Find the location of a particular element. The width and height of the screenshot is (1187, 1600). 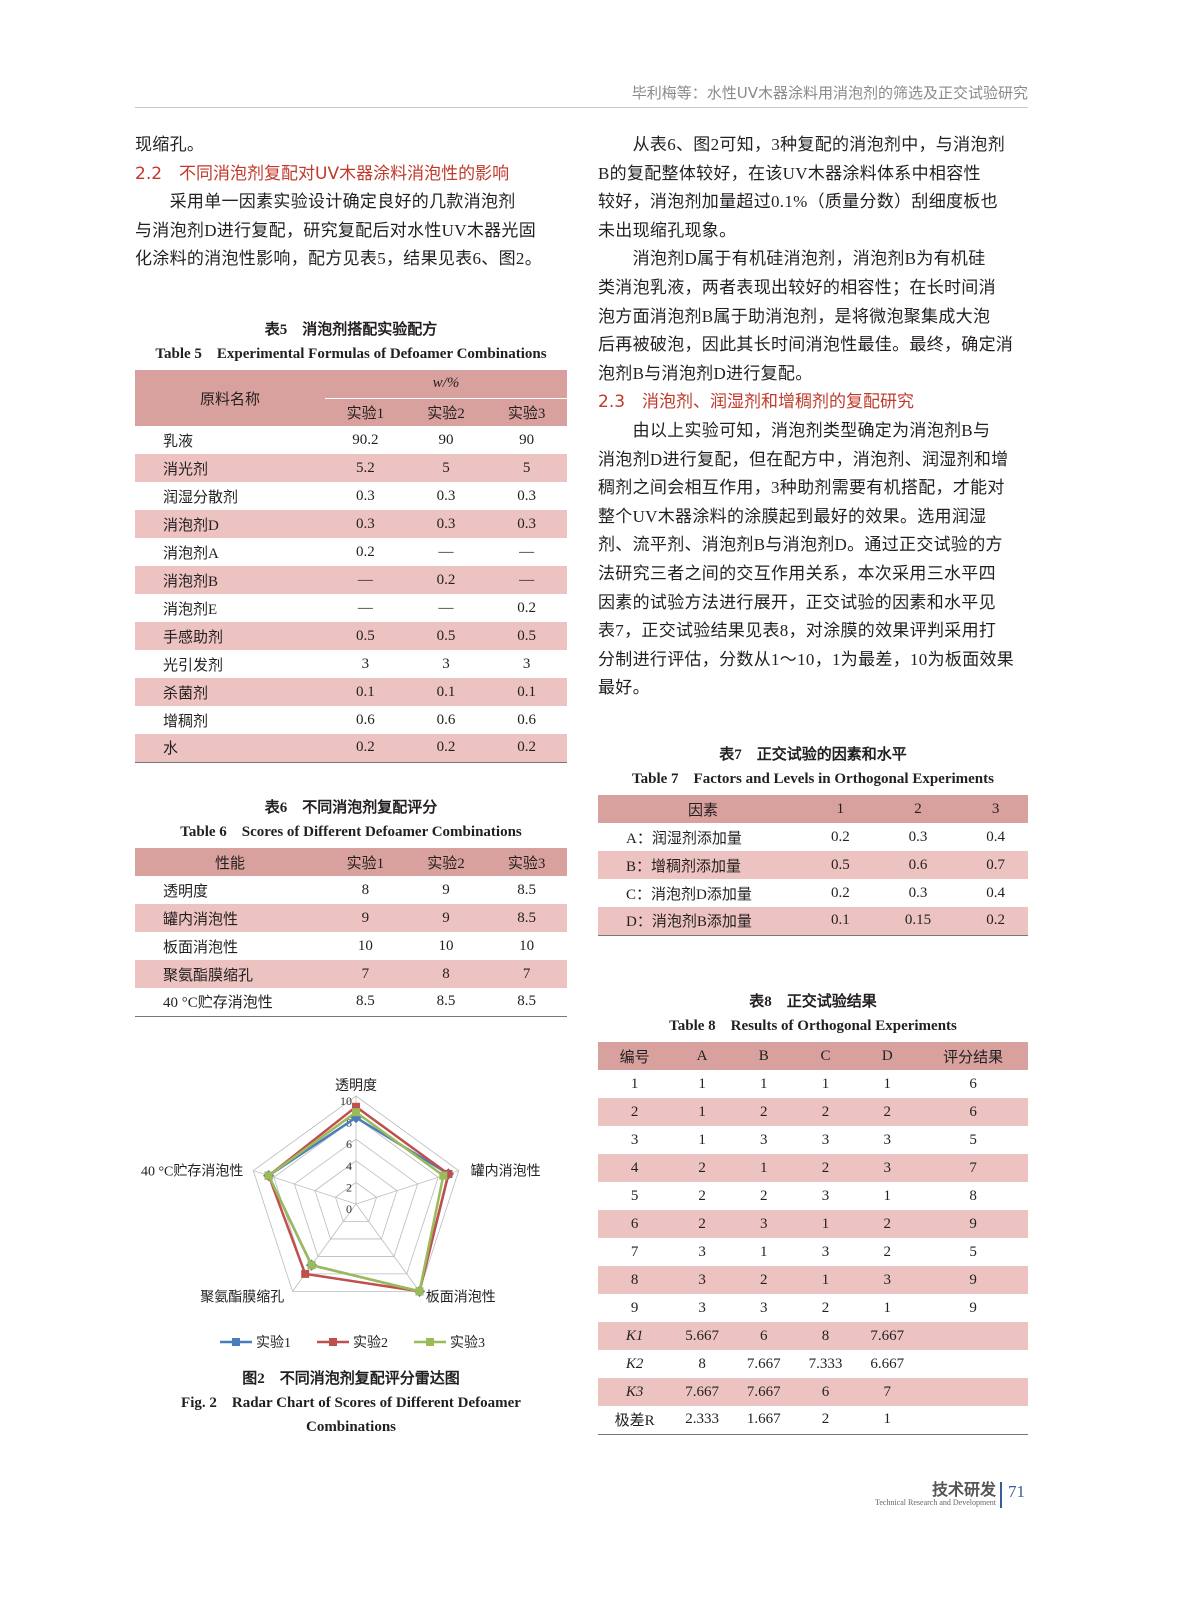

table-cell: 0.2 is located at coordinates (446, 747).